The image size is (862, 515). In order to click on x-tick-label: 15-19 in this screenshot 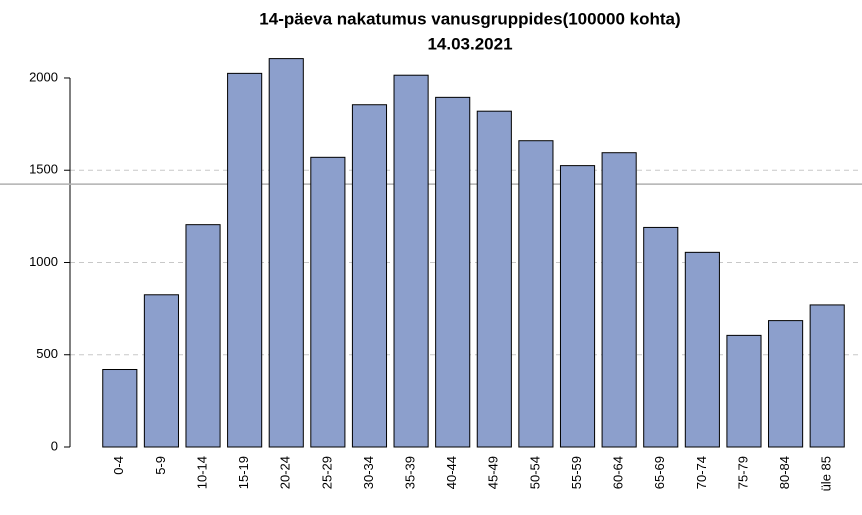, I will do `click(243, 472)`.